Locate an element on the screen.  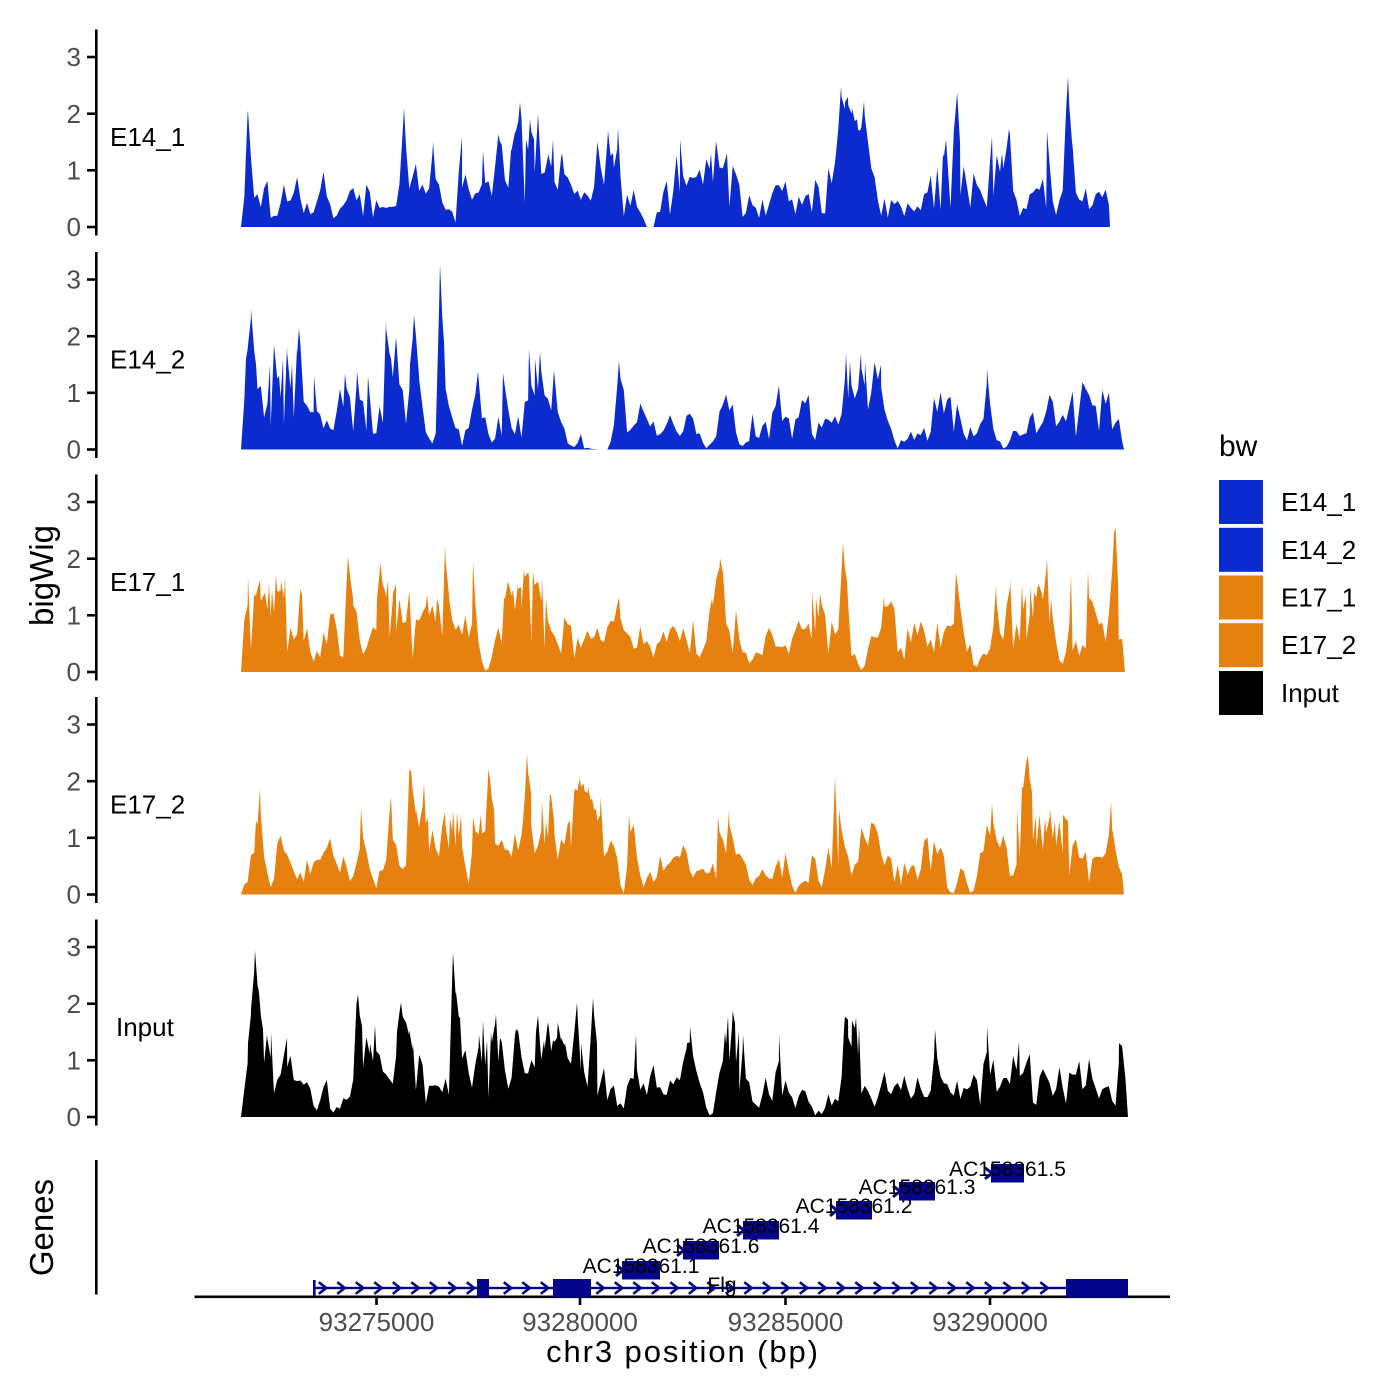
svg-text: AC158361.4 is located at coordinates (761, 1226).